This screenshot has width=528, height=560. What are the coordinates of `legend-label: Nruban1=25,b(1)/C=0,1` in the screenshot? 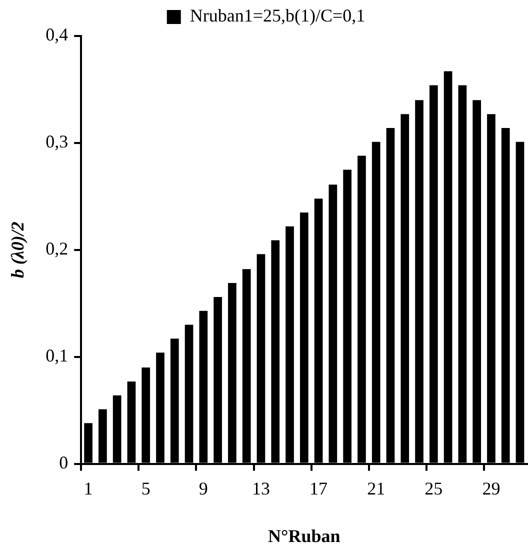 It's located at (278, 16).